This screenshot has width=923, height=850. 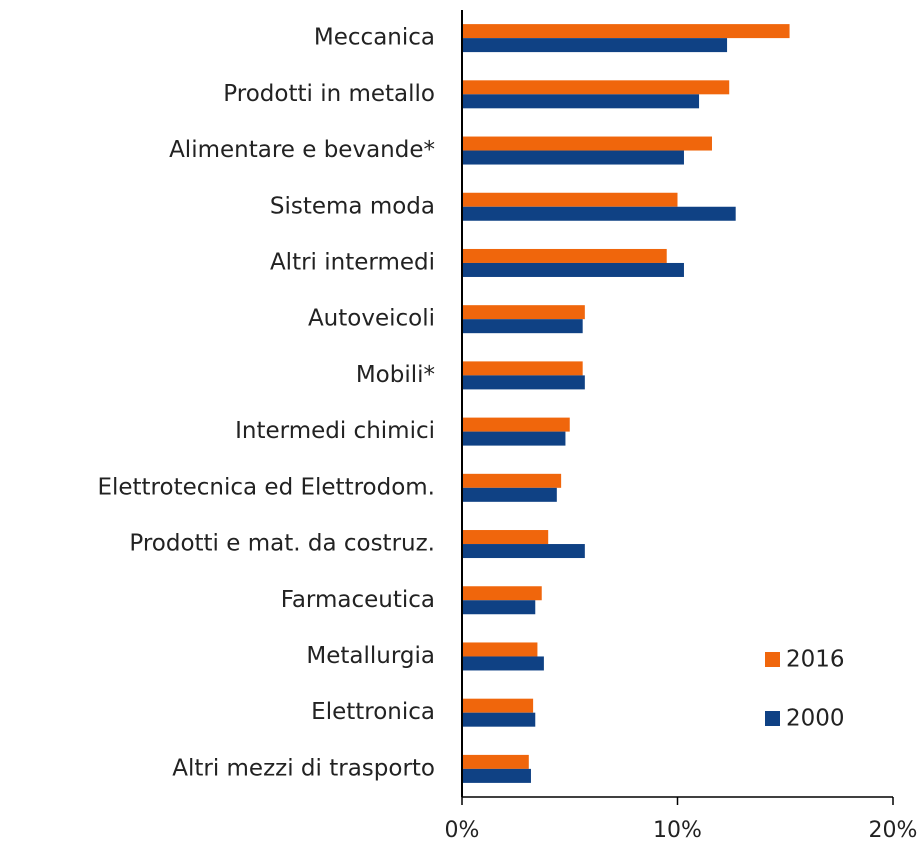 I want to click on x-tick-label: 0%, so click(x=462, y=830).